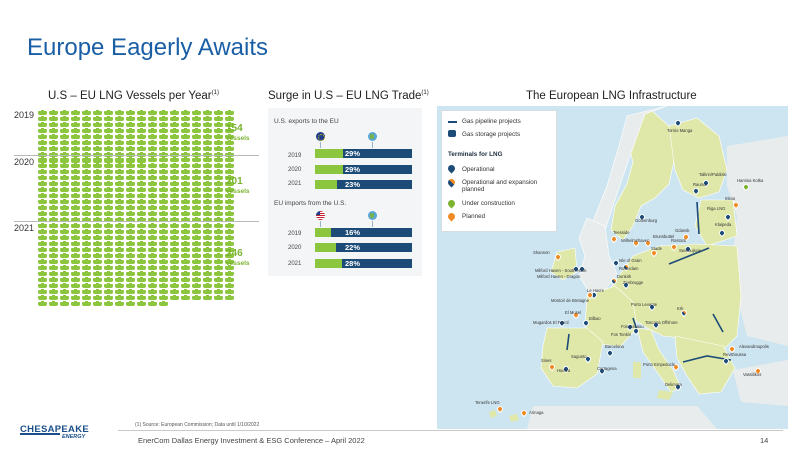 The width and height of the screenshot is (800, 450). I want to click on map-label: Sagunto, so click(579, 356).